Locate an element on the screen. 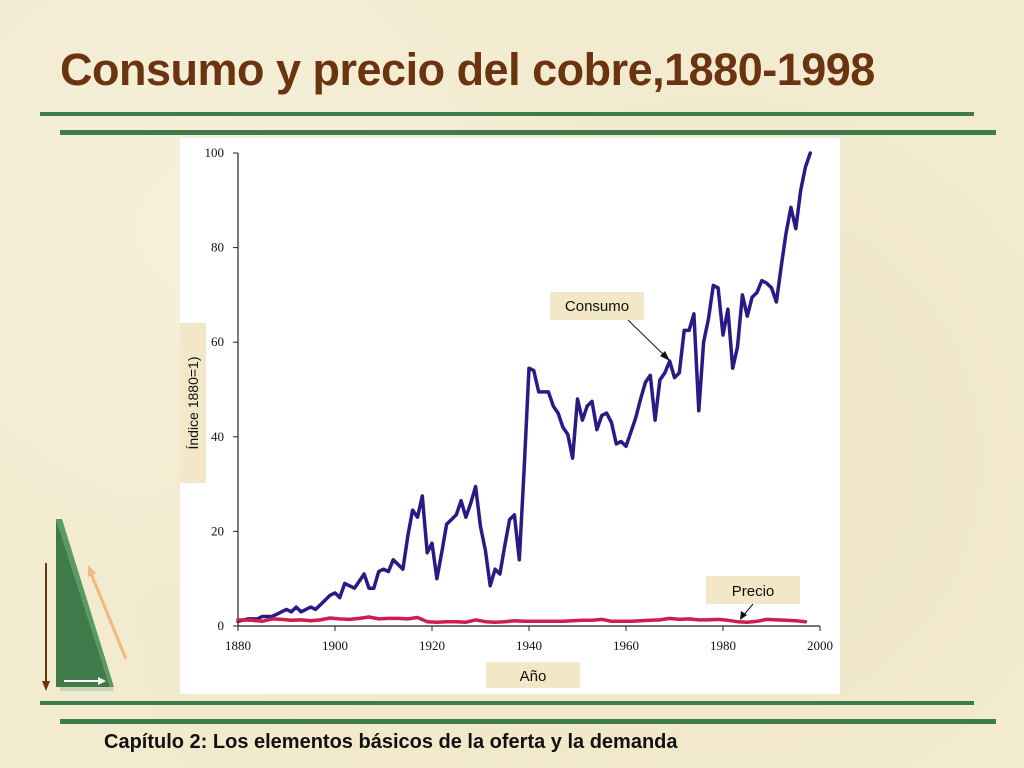 The height and width of the screenshot is (768, 1024). consumo-label: Consumo is located at coordinates (597, 306).